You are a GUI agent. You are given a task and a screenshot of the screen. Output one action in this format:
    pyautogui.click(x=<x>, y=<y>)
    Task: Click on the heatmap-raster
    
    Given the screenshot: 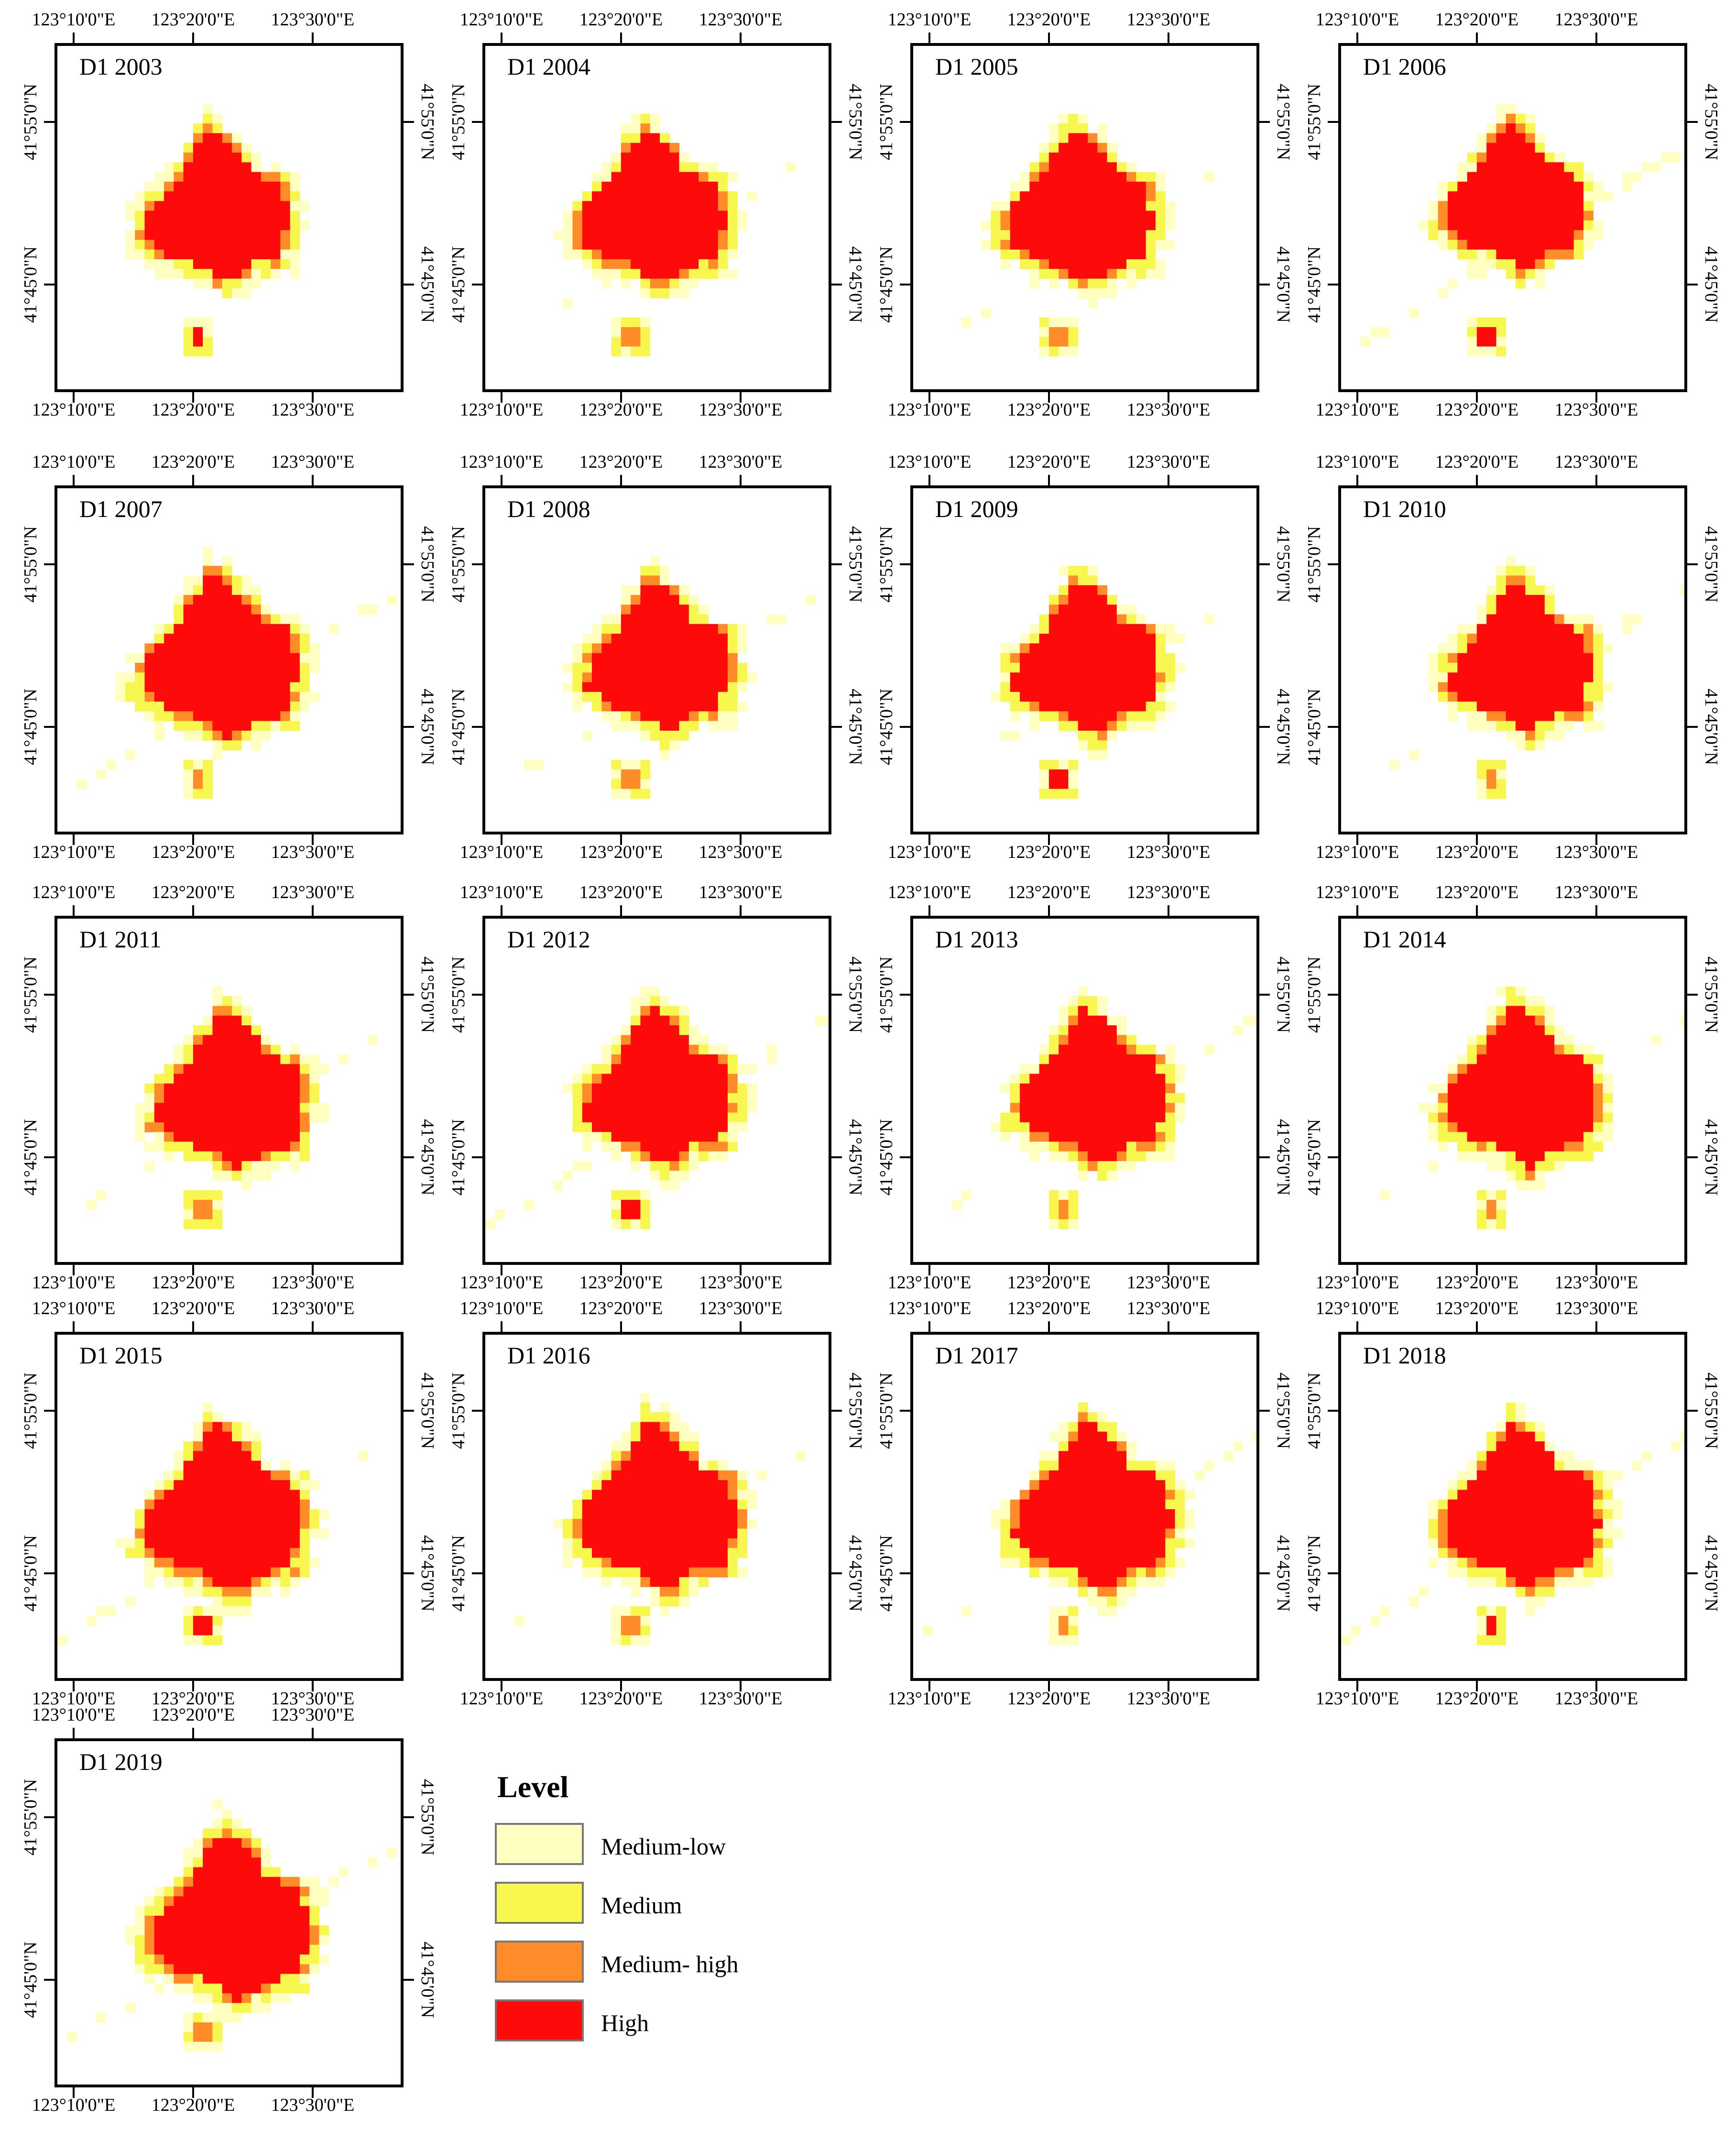 What is the action you would take?
    pyautogui.click(x=1520, y=230)
    